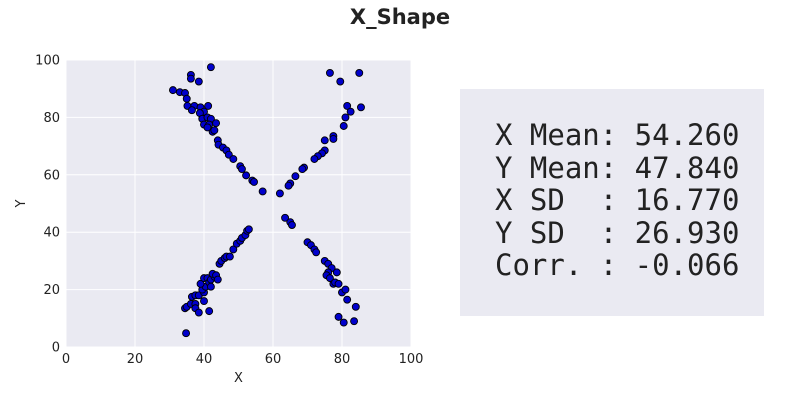 The width and height of the screenshot is (800, 400). I want to click on x-tick-label: 20, so click(135, 359).